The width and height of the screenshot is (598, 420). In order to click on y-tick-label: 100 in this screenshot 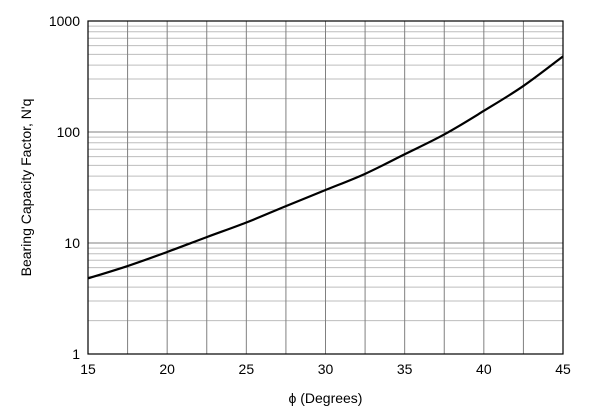, I will do `click(69, 132)`.